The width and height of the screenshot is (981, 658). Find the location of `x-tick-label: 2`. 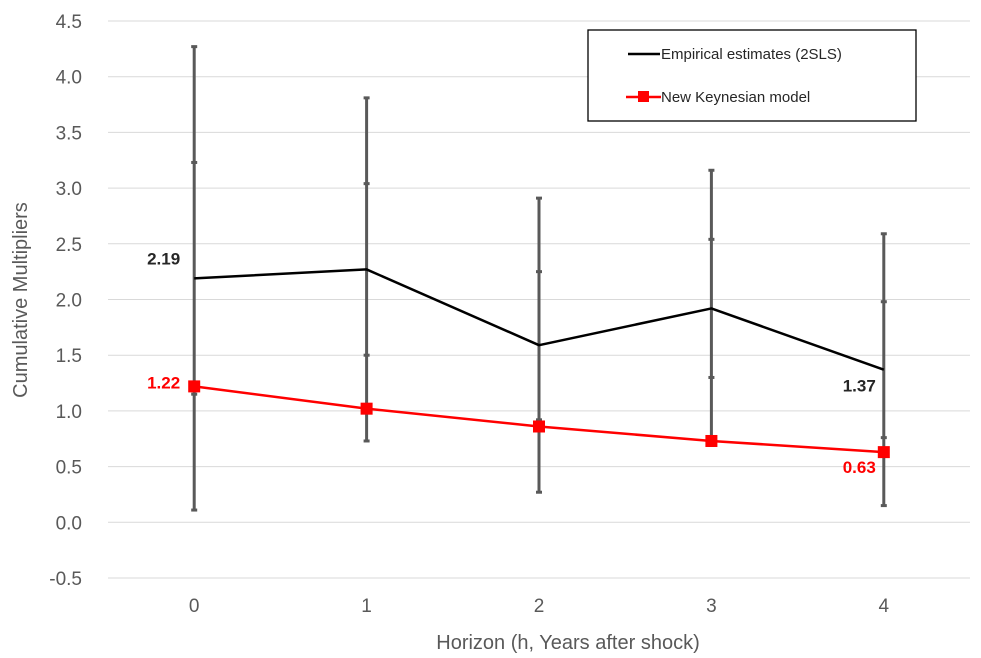

x-tick-label: 2 is located at coordinates (539, 606).